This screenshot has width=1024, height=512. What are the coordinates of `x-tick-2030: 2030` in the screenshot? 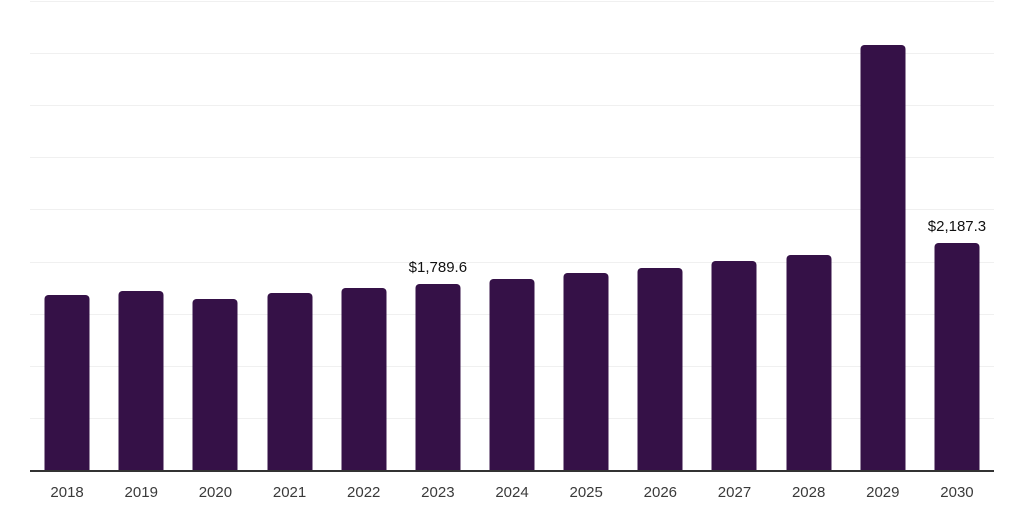 It's located at (957, 492).